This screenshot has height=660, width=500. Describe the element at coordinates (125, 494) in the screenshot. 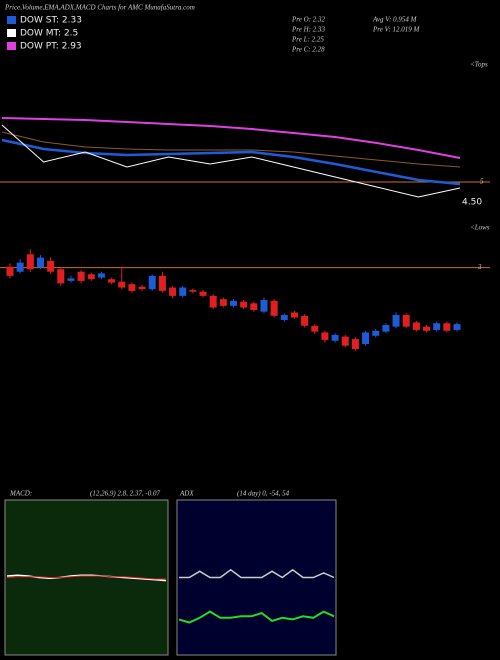

I see `panel-subtitle: (12,26,9) 2.8, 2.37, -0.07` at that location.